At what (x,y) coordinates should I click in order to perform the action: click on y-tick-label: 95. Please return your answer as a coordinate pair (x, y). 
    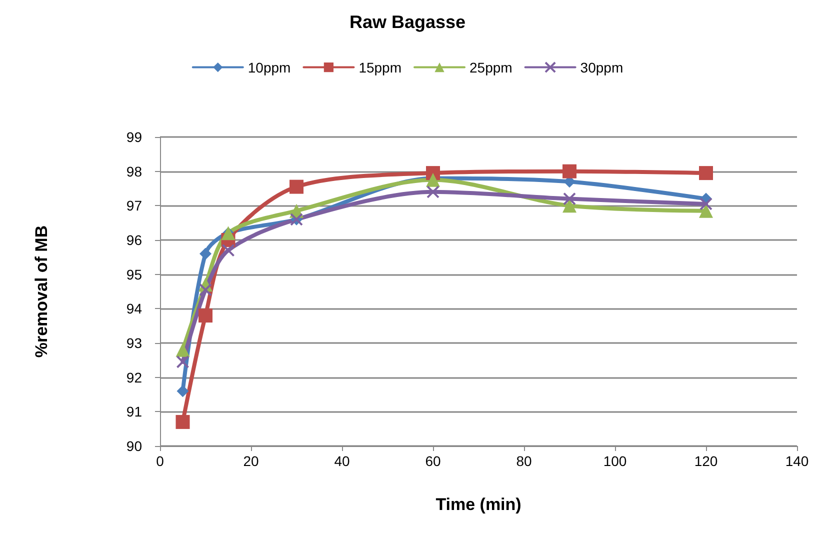
    Looking at the image, I should click on (134, 274).